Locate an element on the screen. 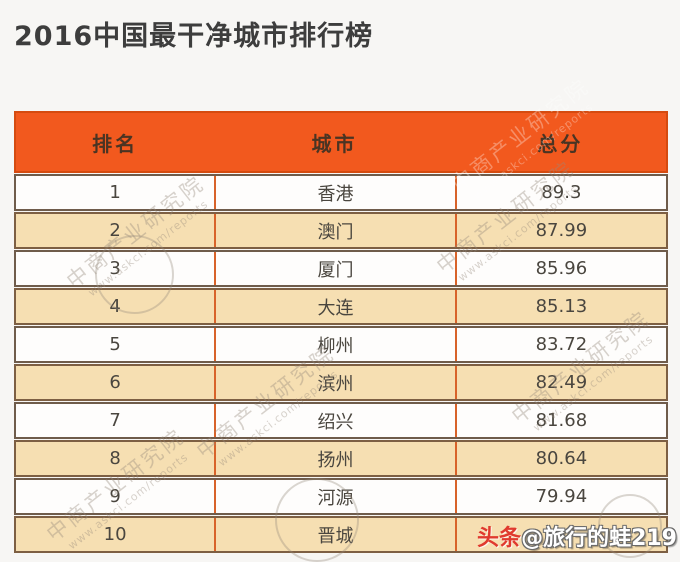  cell-score: 83.72 is located at coordinates (560, 344).